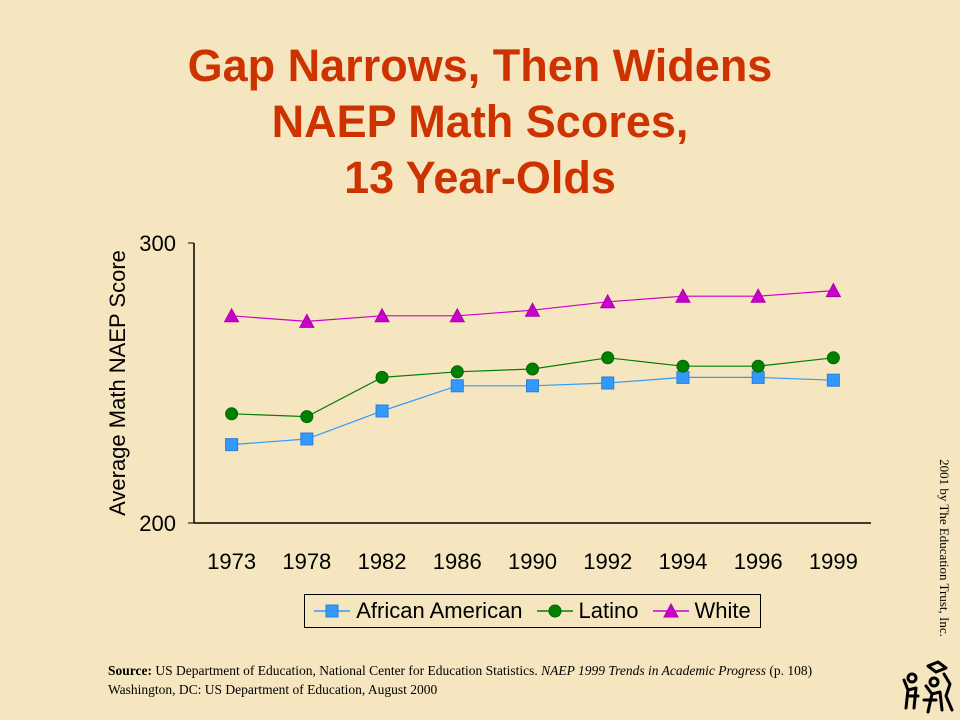 The height and width of the screenshot is (720, 960). I want to click on square-marker-icon, so click(332, 611).